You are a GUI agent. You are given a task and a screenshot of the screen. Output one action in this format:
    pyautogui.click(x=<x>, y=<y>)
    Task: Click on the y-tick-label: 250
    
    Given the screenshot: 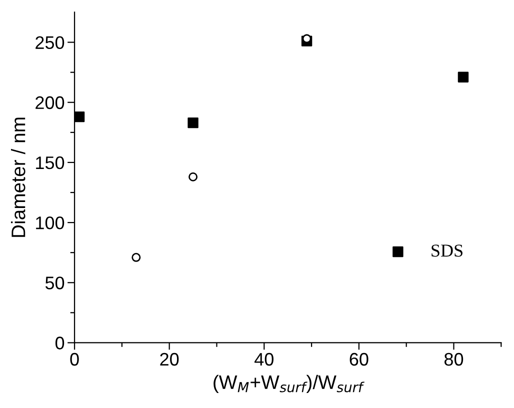 What is the action you would take?
    pyautogui.click(x=50, y=43)
    